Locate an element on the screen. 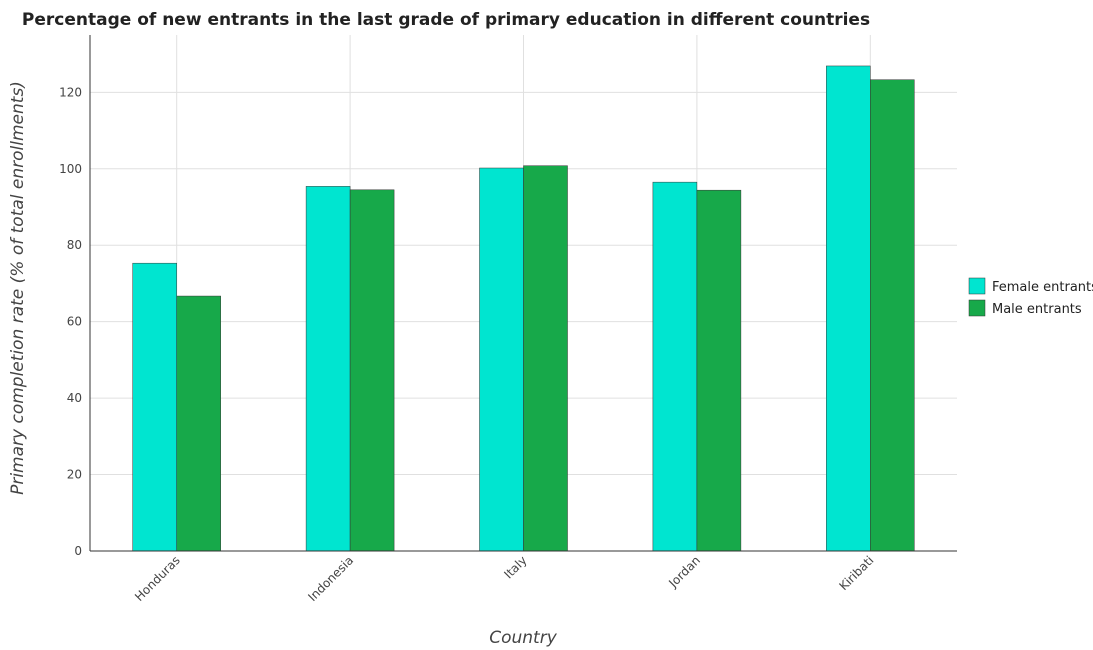 This screenshot has width=1093, height=650. y-tick-label: 120 is located at coordinates (70, 92).